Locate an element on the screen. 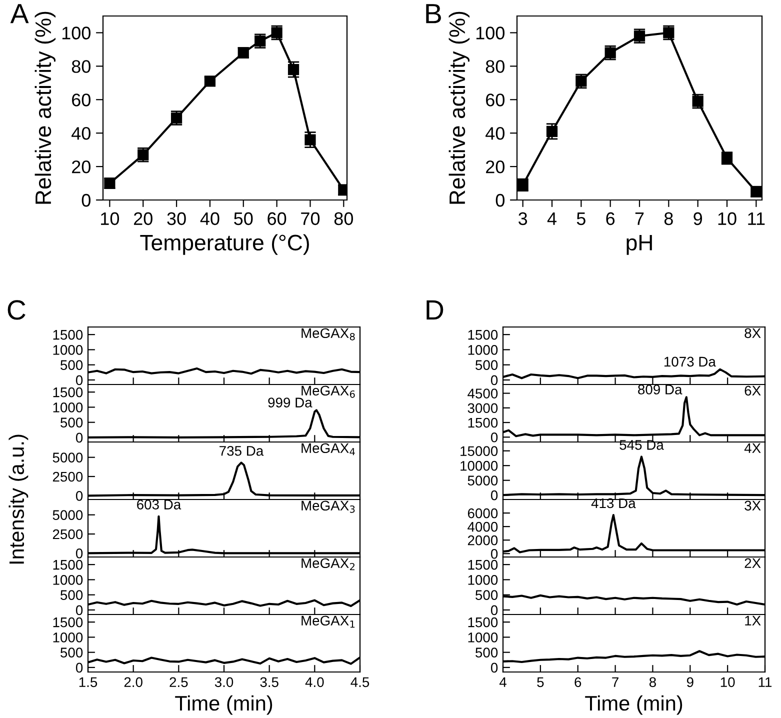 This screenshot has width=781, height=718. x-tick-label: 30 is located at coordinates (176, 219).